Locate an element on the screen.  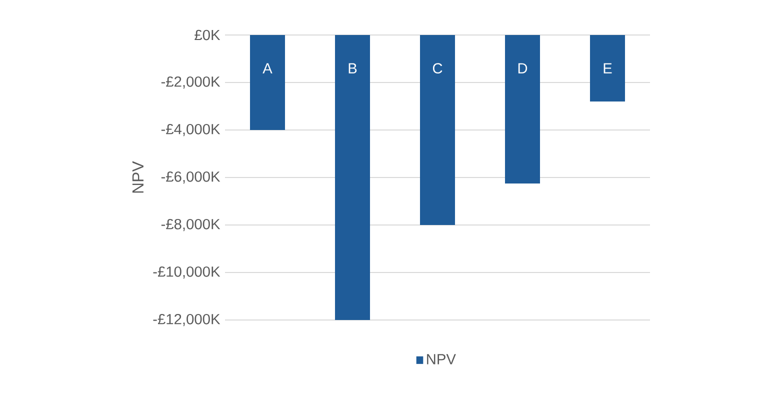
y-tick-label: £0K is located at coordinates (207, 35).